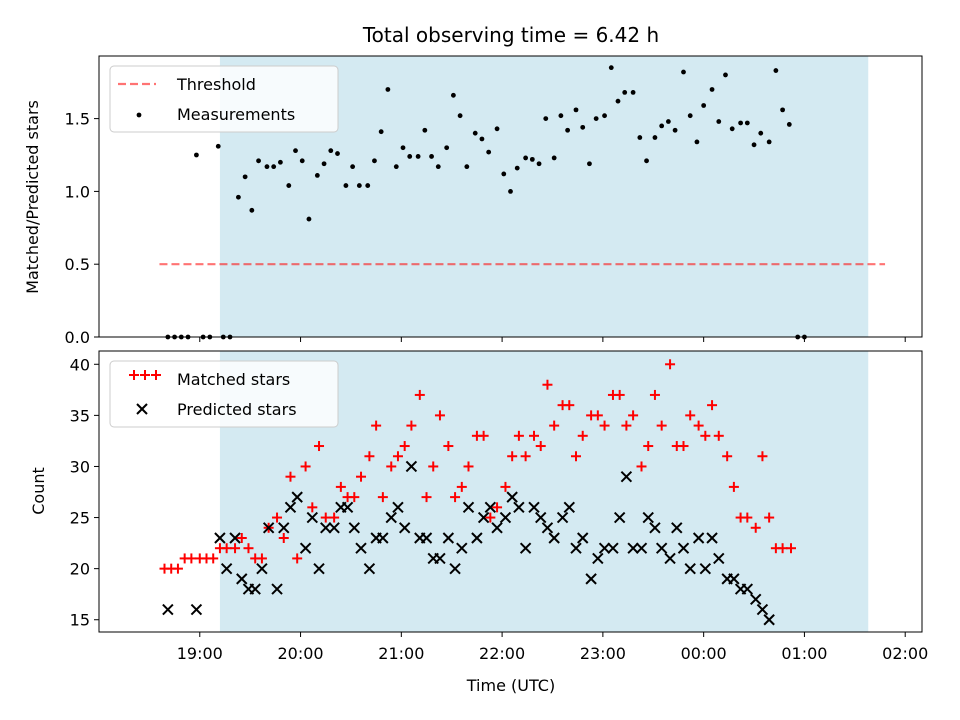 This screenshot has height=720, width=960. I want to click on bottom-x-tick-label: 02:00, so click(905, 653).